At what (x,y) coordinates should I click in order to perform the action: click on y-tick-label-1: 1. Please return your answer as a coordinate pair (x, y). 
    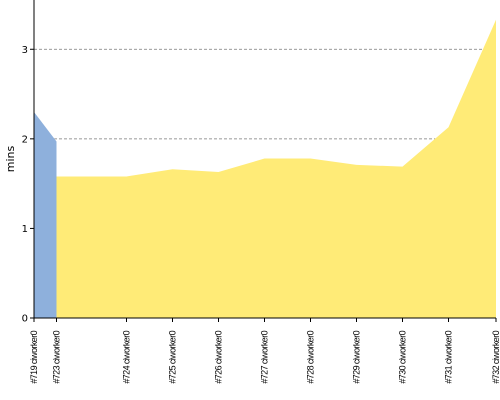
    Looking at the image, I should click on (25, 229).